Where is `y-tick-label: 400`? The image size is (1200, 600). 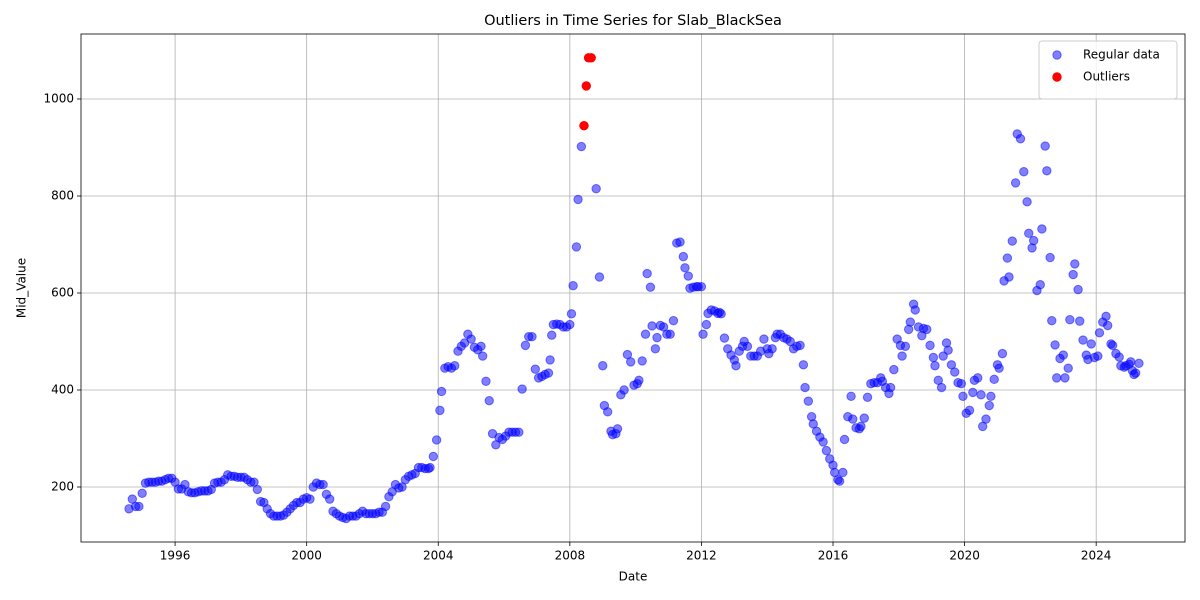 y-tick-label: 400 is located at coordinates (62, 389).